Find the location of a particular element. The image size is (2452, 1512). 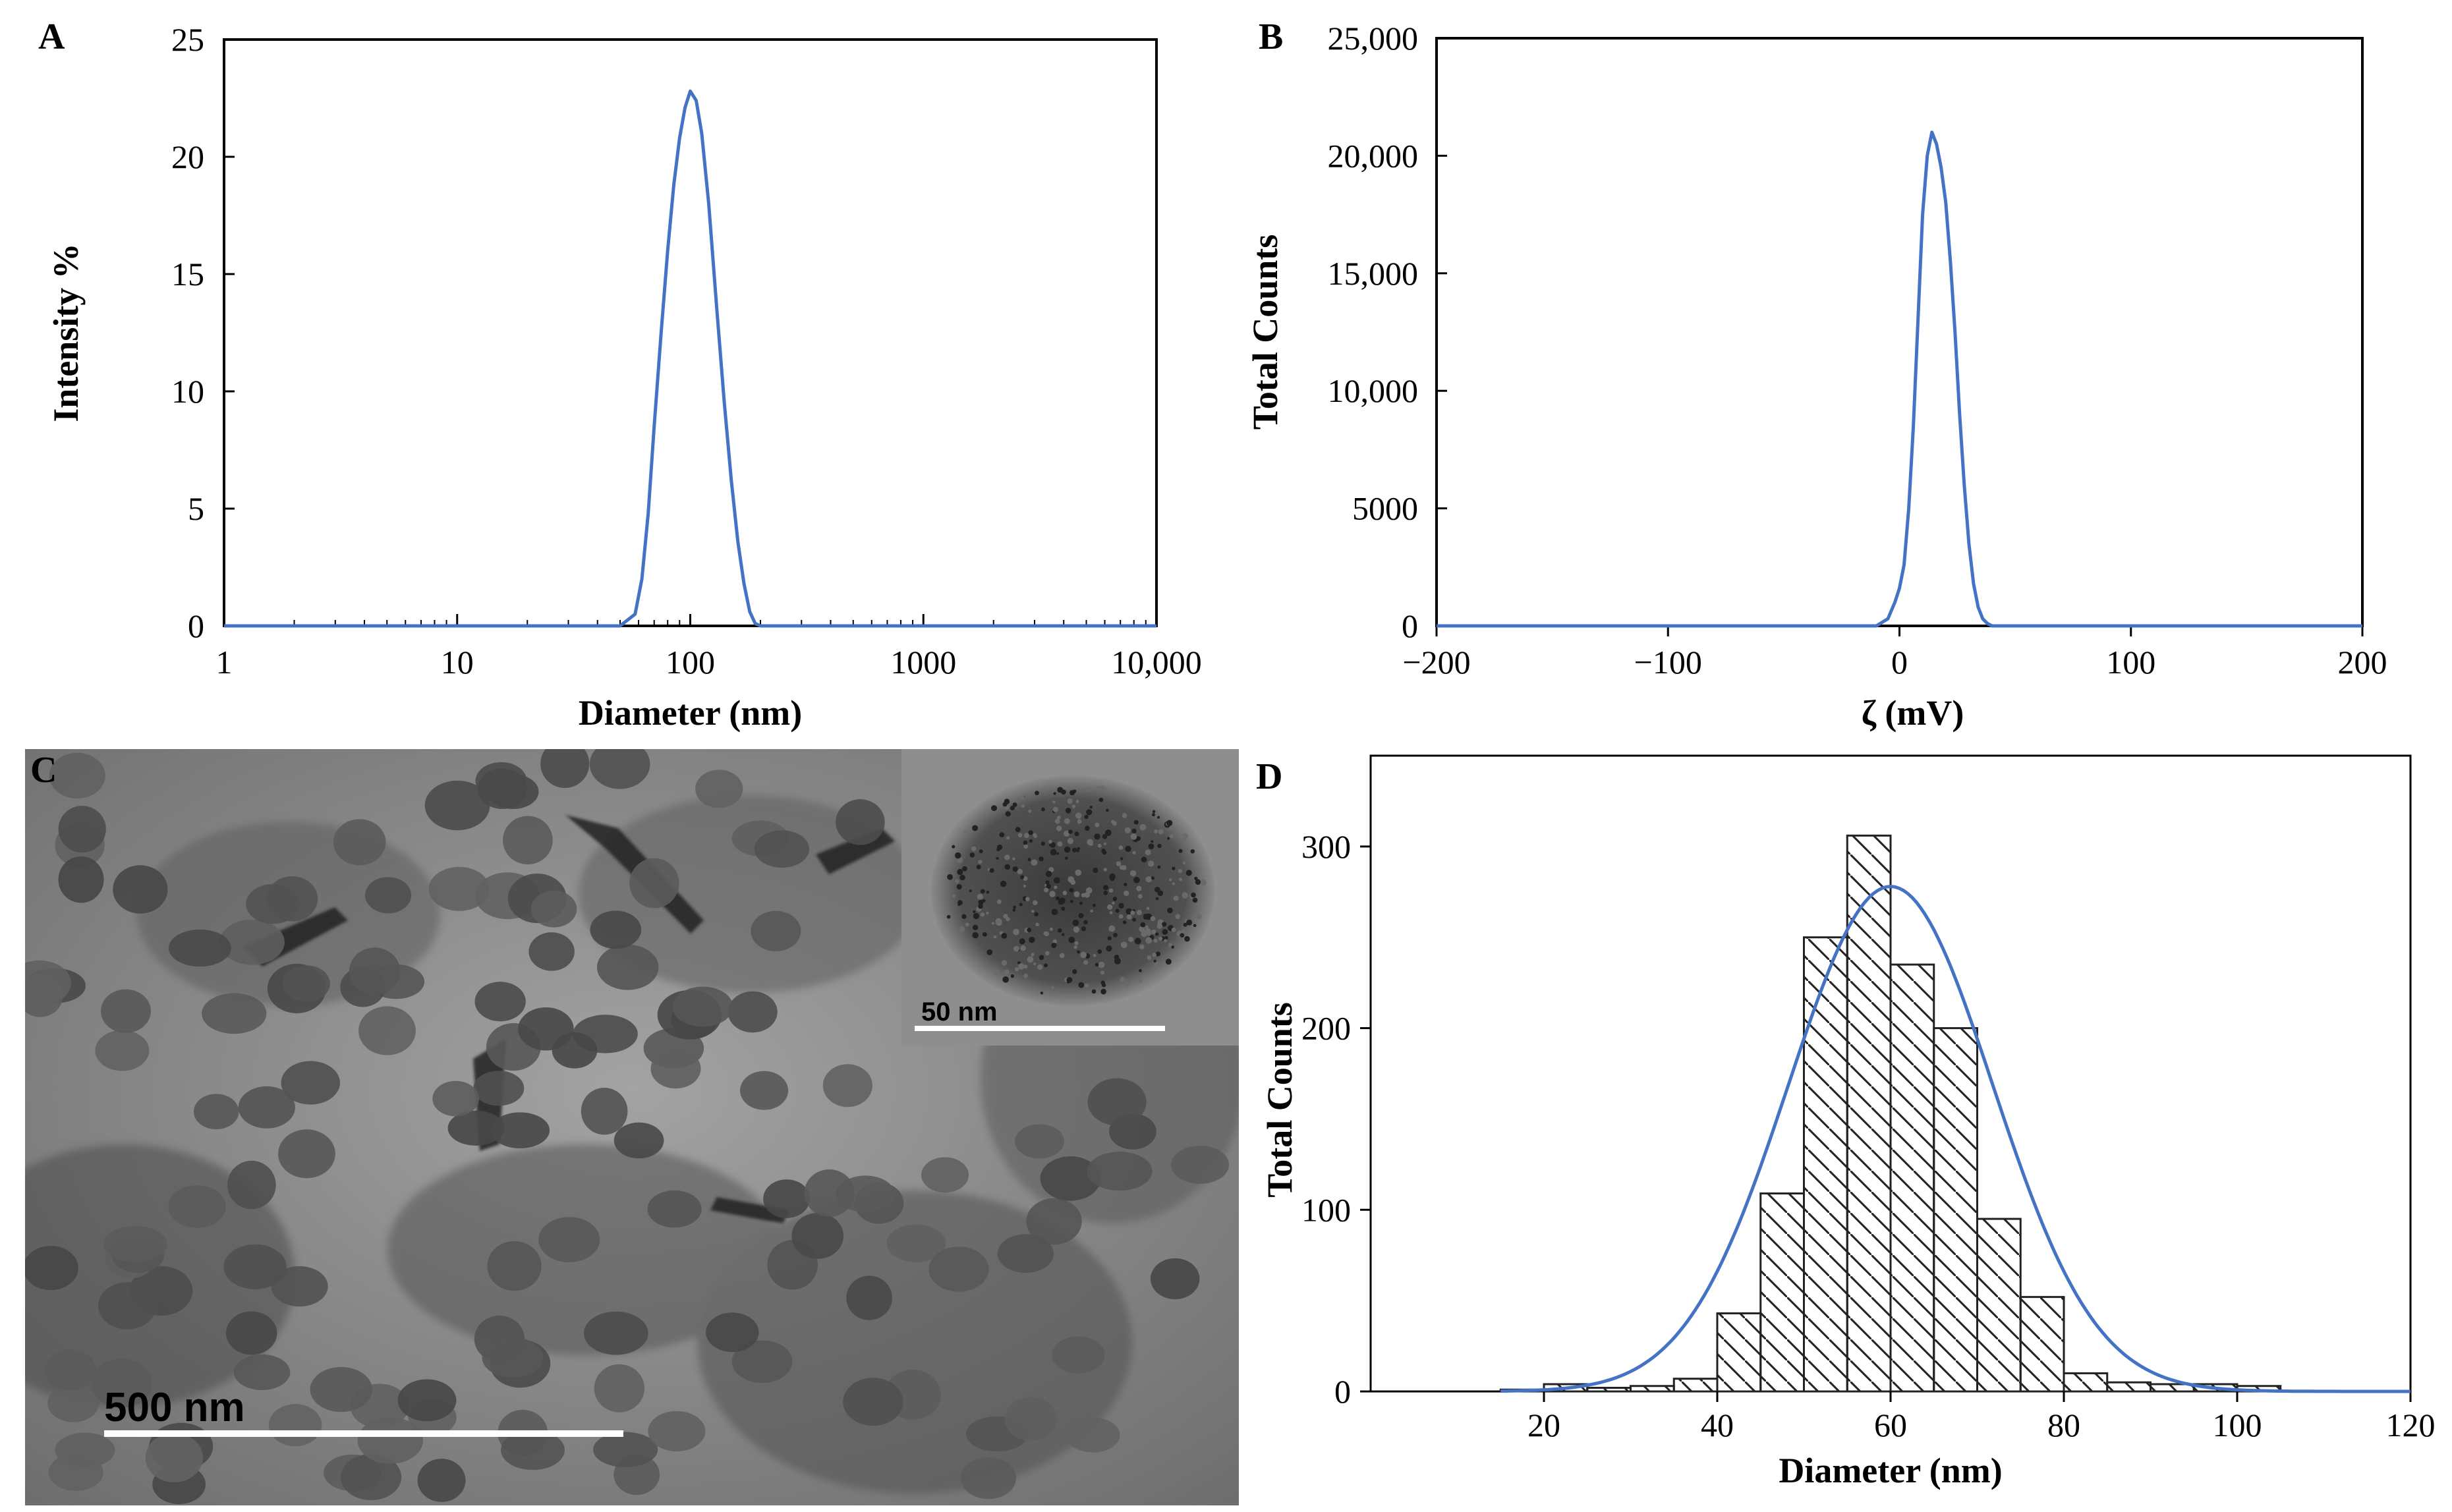

y-axis-label: Total Counts is located at coordinates (1279, 1100).